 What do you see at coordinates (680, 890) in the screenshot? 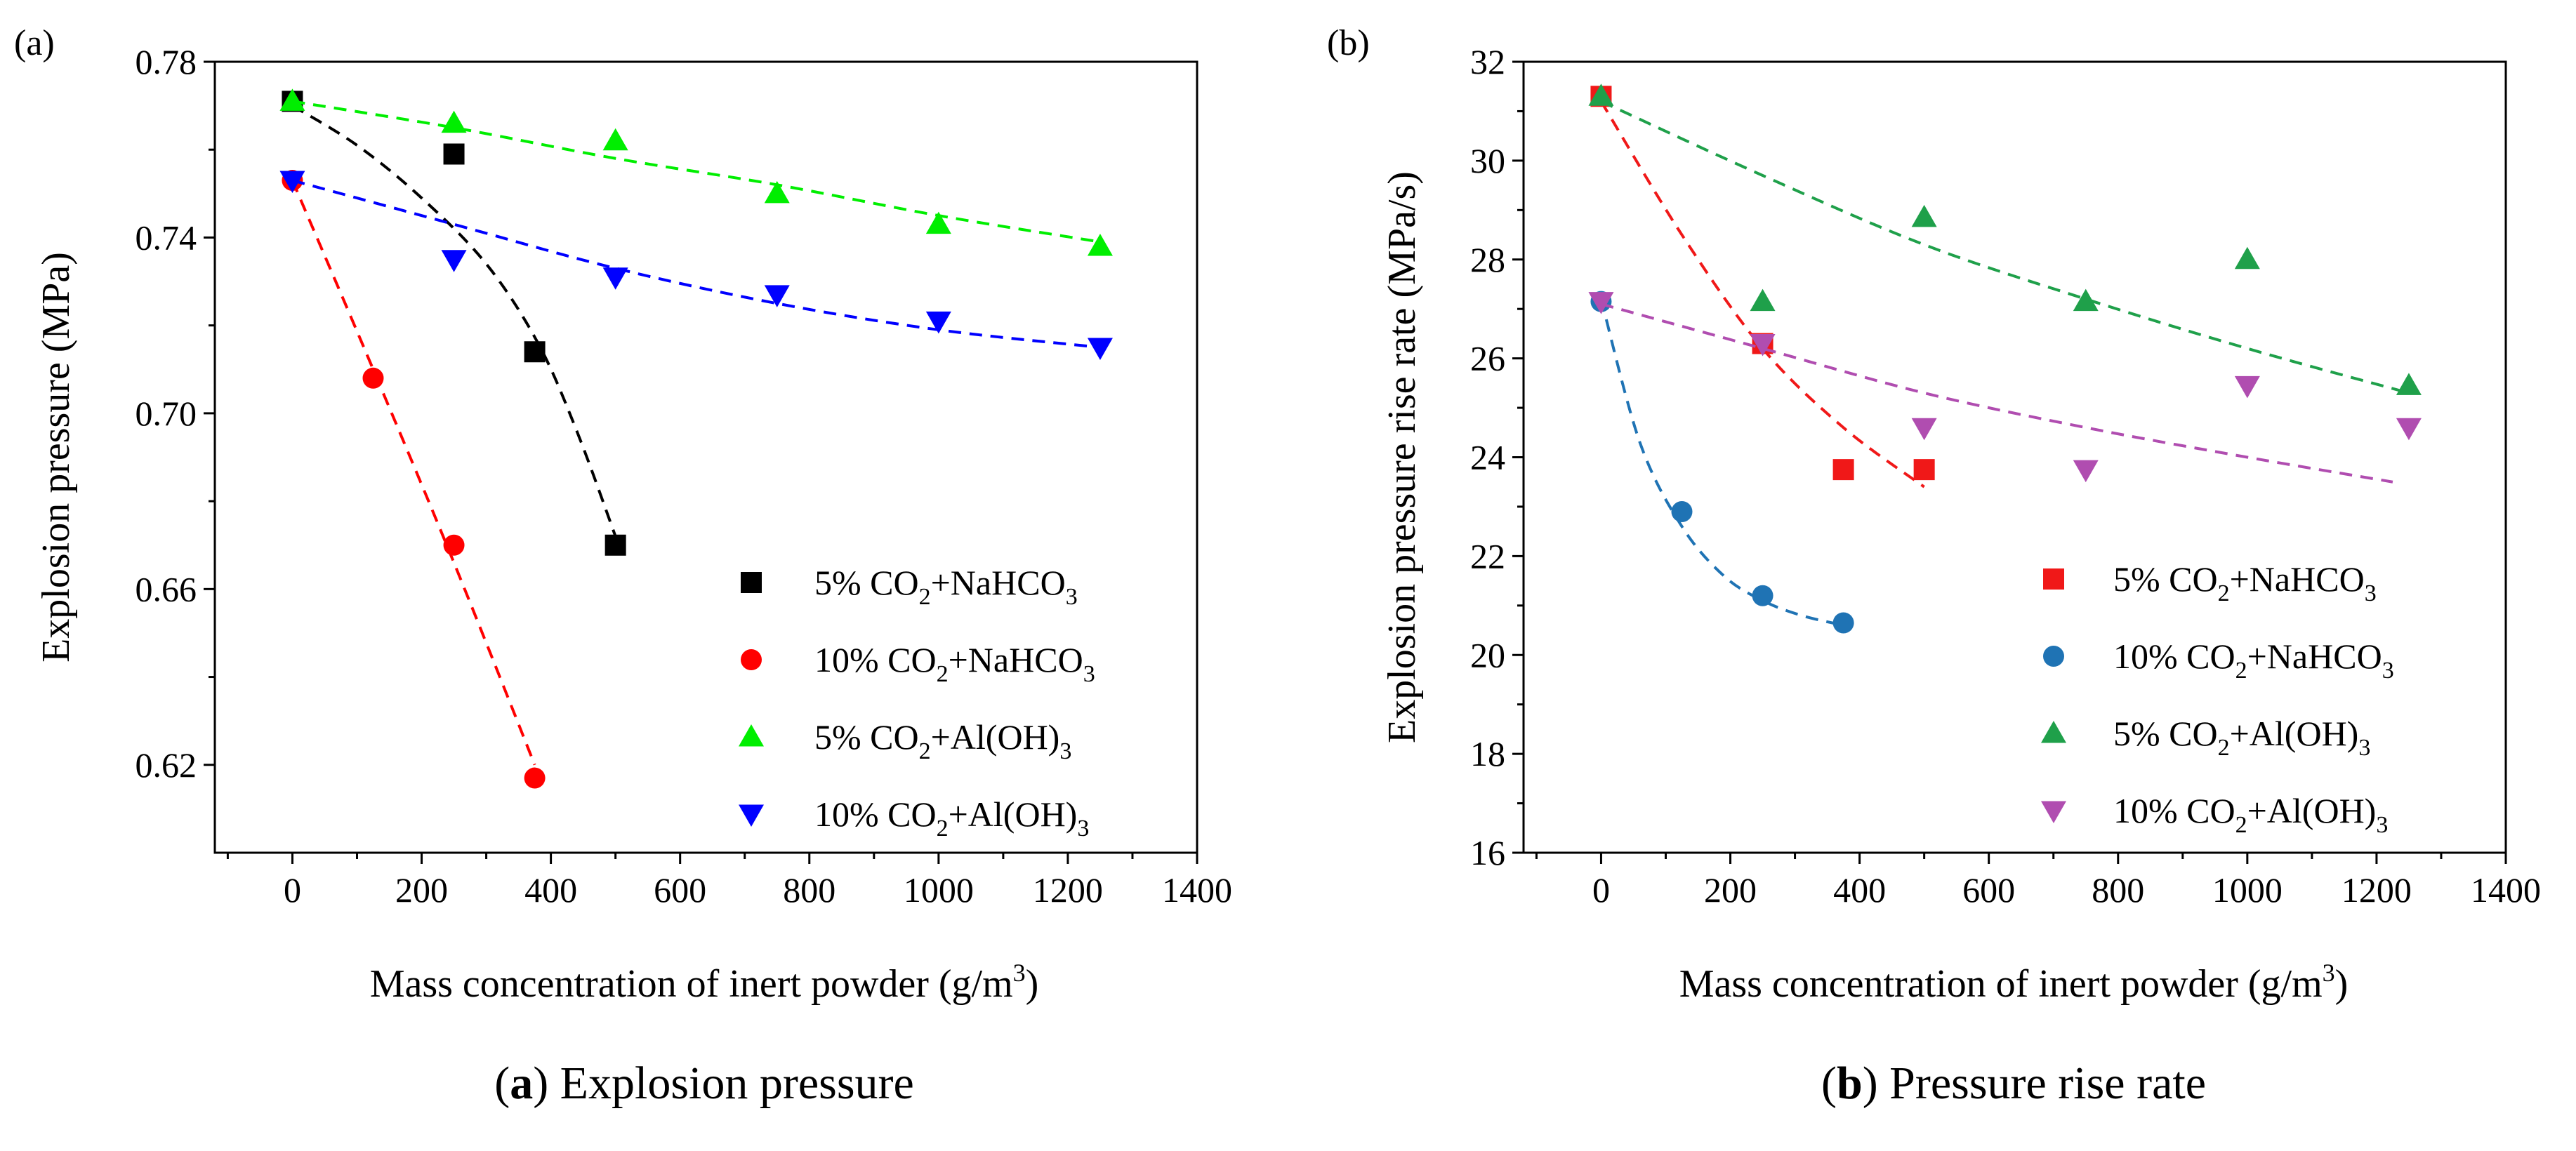
I see `x-tick-label: 600` at bounding box center [680, 890].